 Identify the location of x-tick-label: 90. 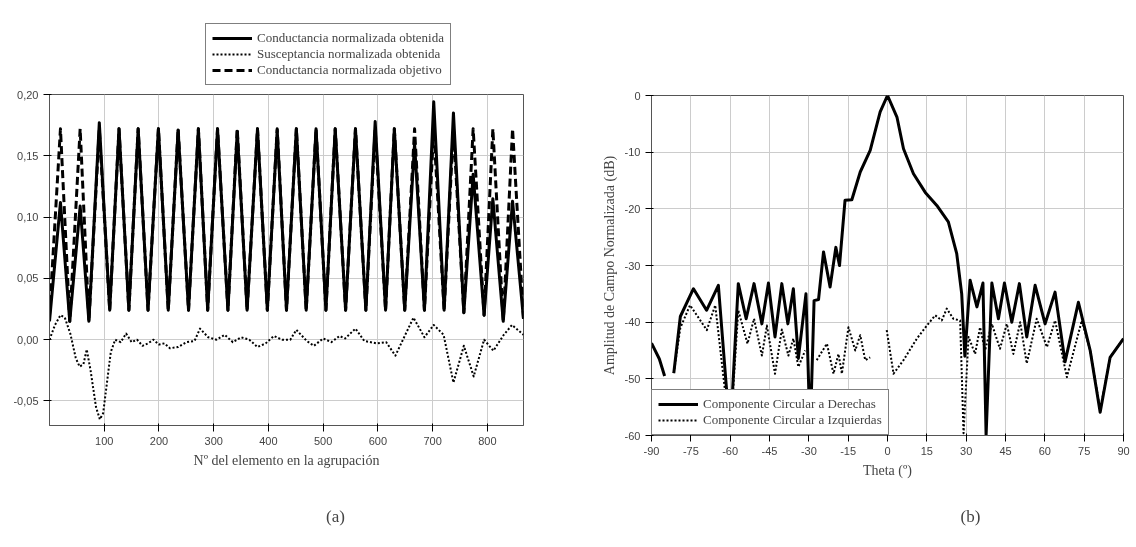
(1123, 450).